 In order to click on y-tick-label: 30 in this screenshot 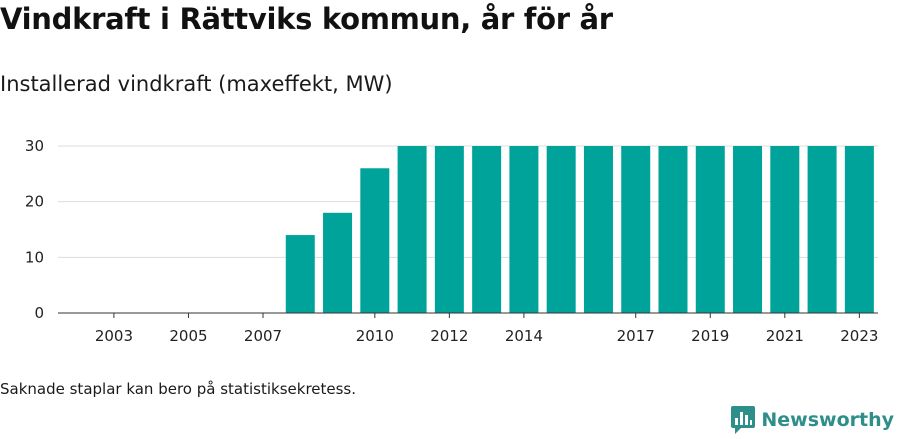, I will do `click(34, 146)`.